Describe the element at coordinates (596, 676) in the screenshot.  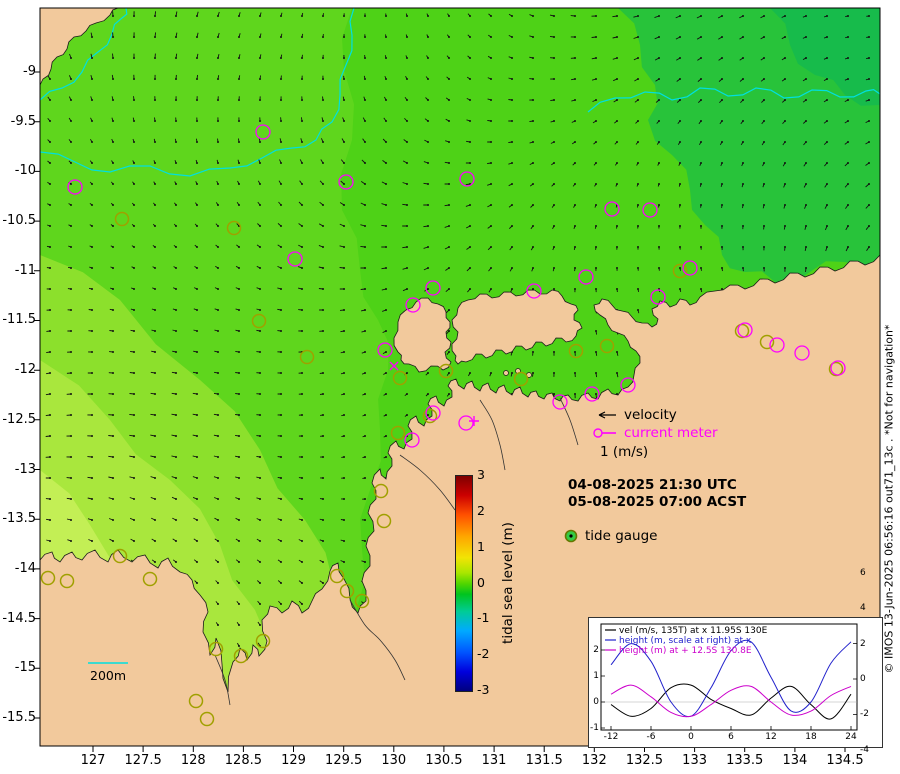
I see `inset-tick-label: 1` at that location.